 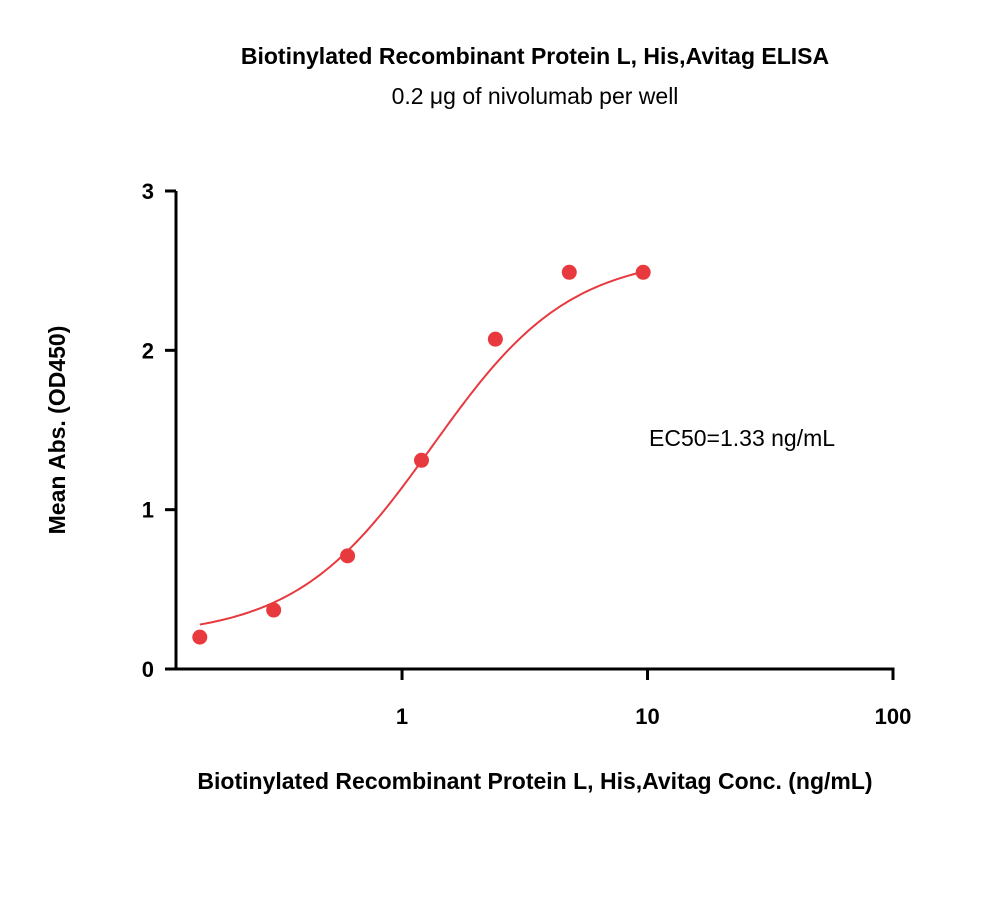 I want to click on x-tick-label: 100, so click(x=893, y=716).